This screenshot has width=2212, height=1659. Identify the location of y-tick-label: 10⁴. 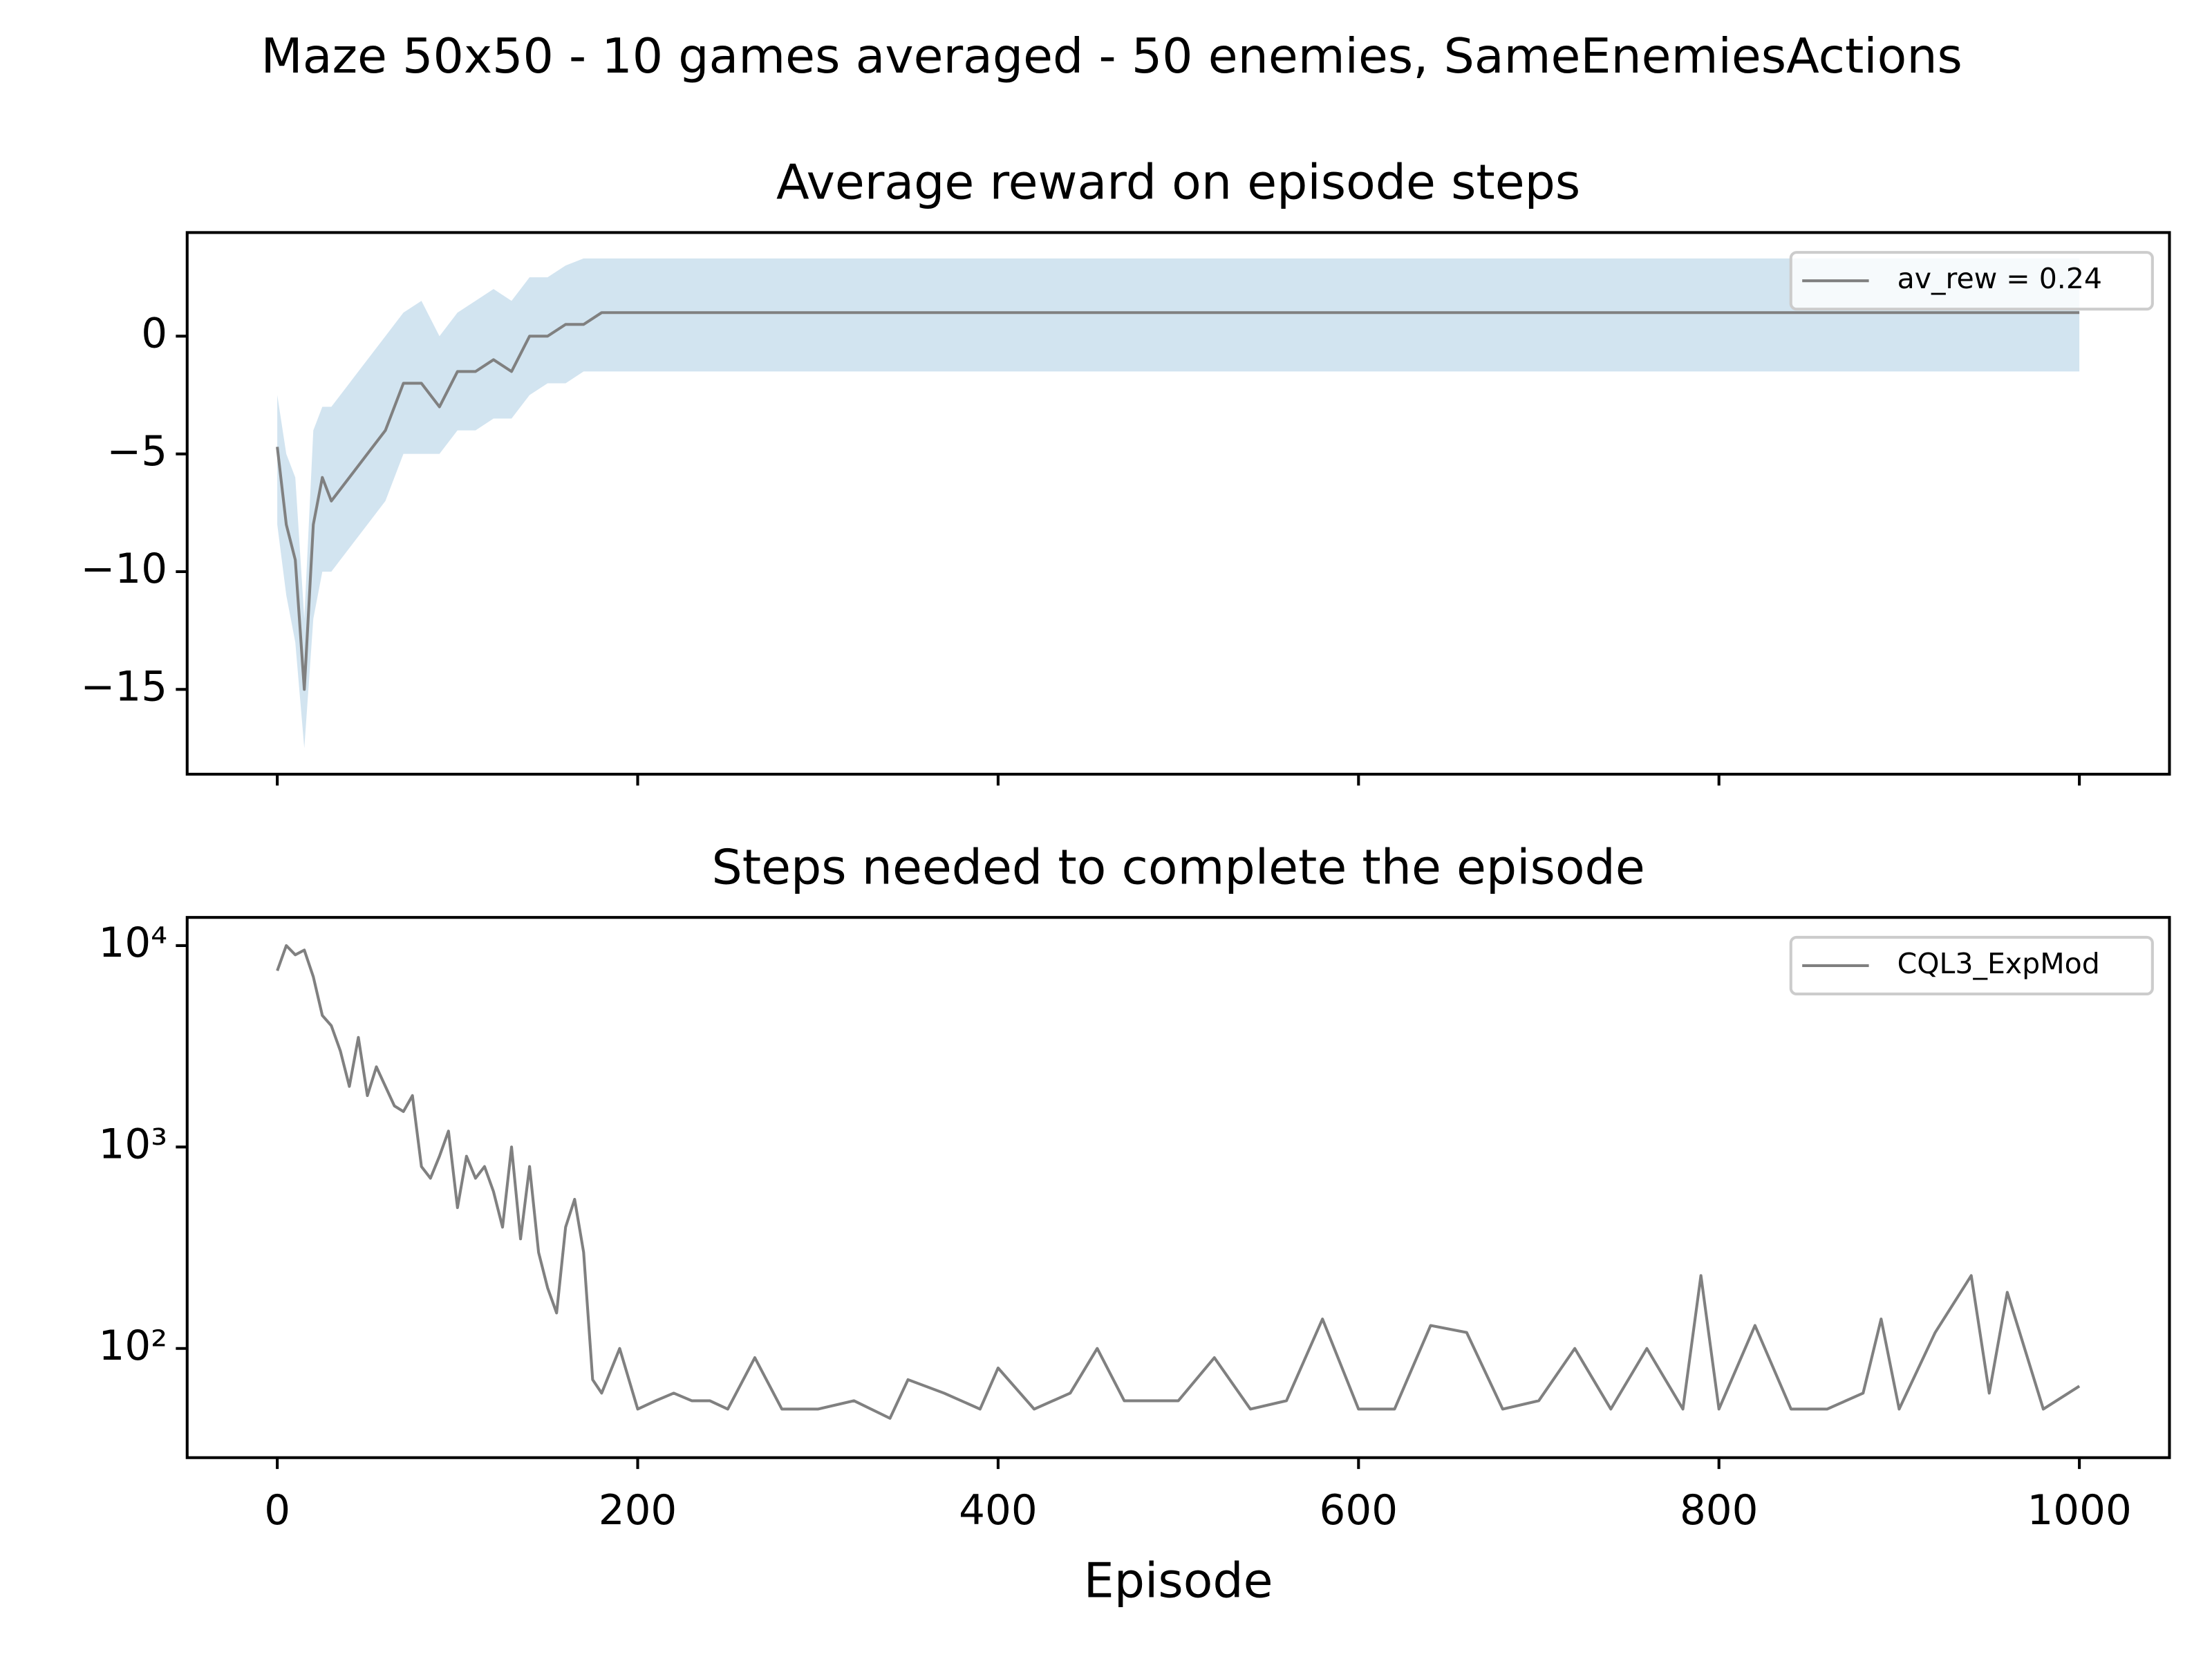
(133, 943).